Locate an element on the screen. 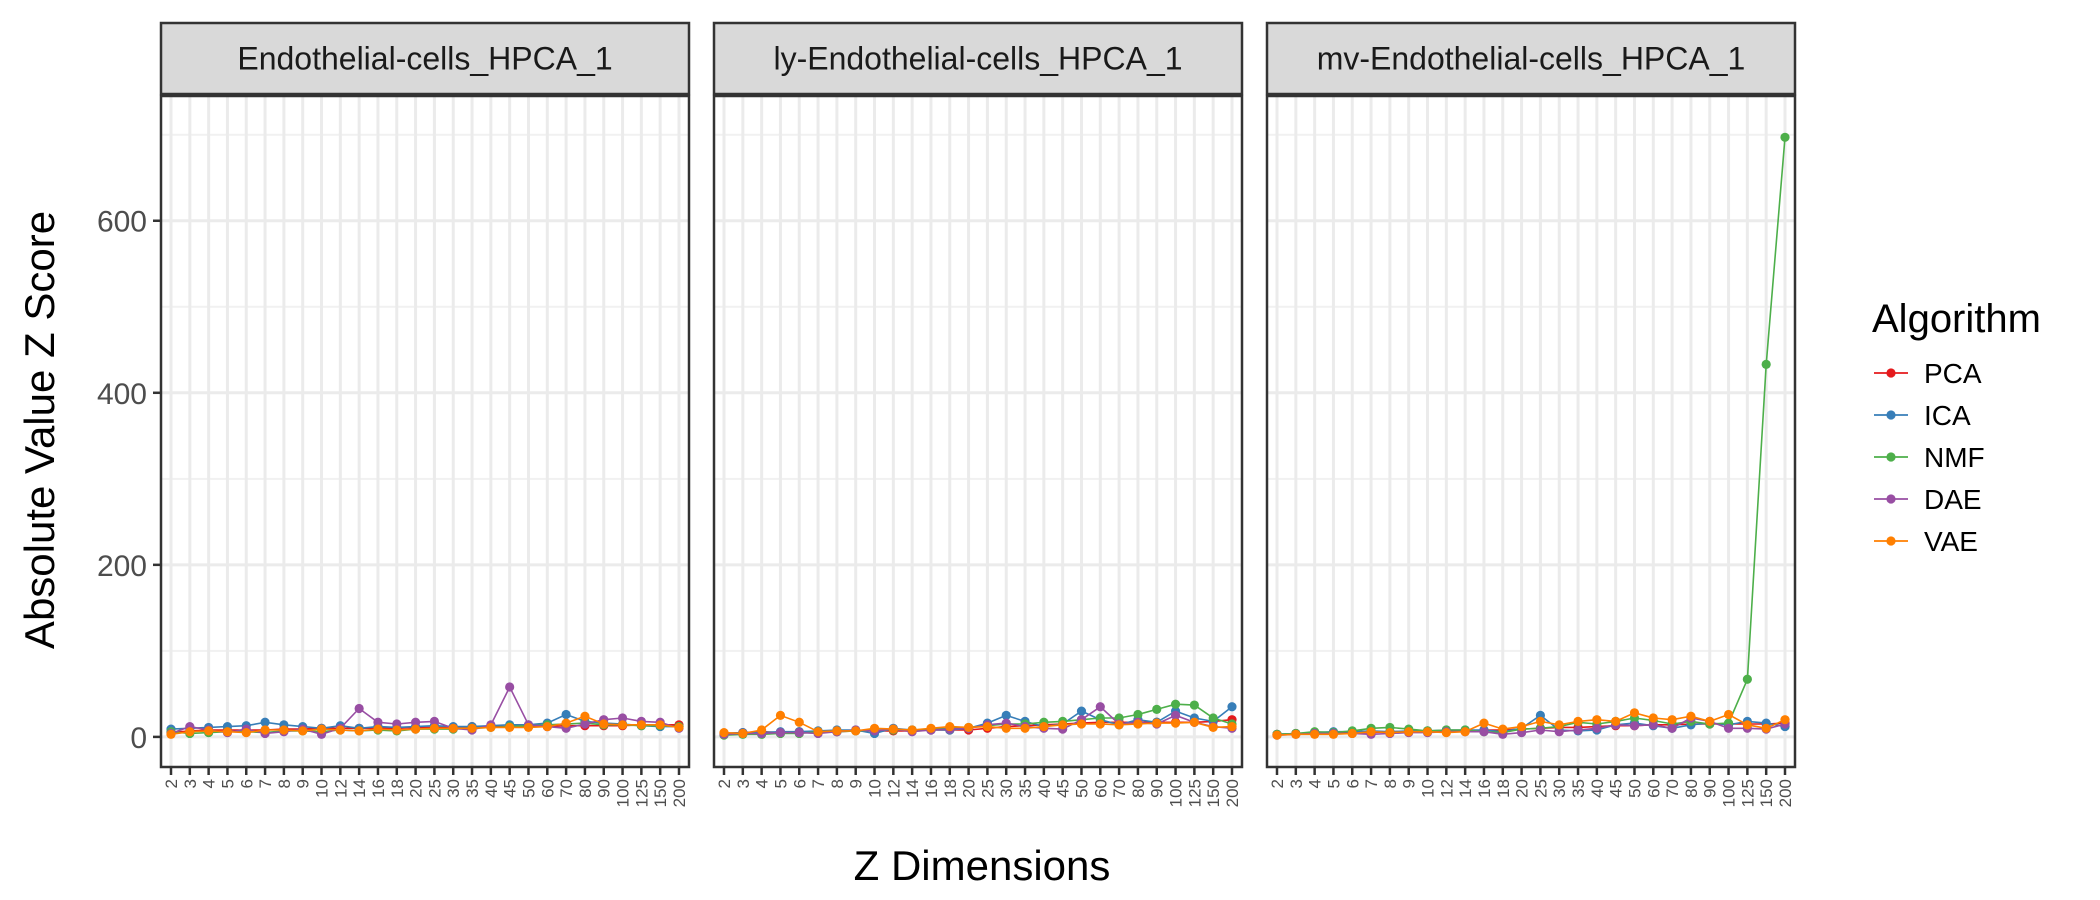  legend: Algorithm PCA ICA NMF DAE VAE is located at coordinates (1956, 427).